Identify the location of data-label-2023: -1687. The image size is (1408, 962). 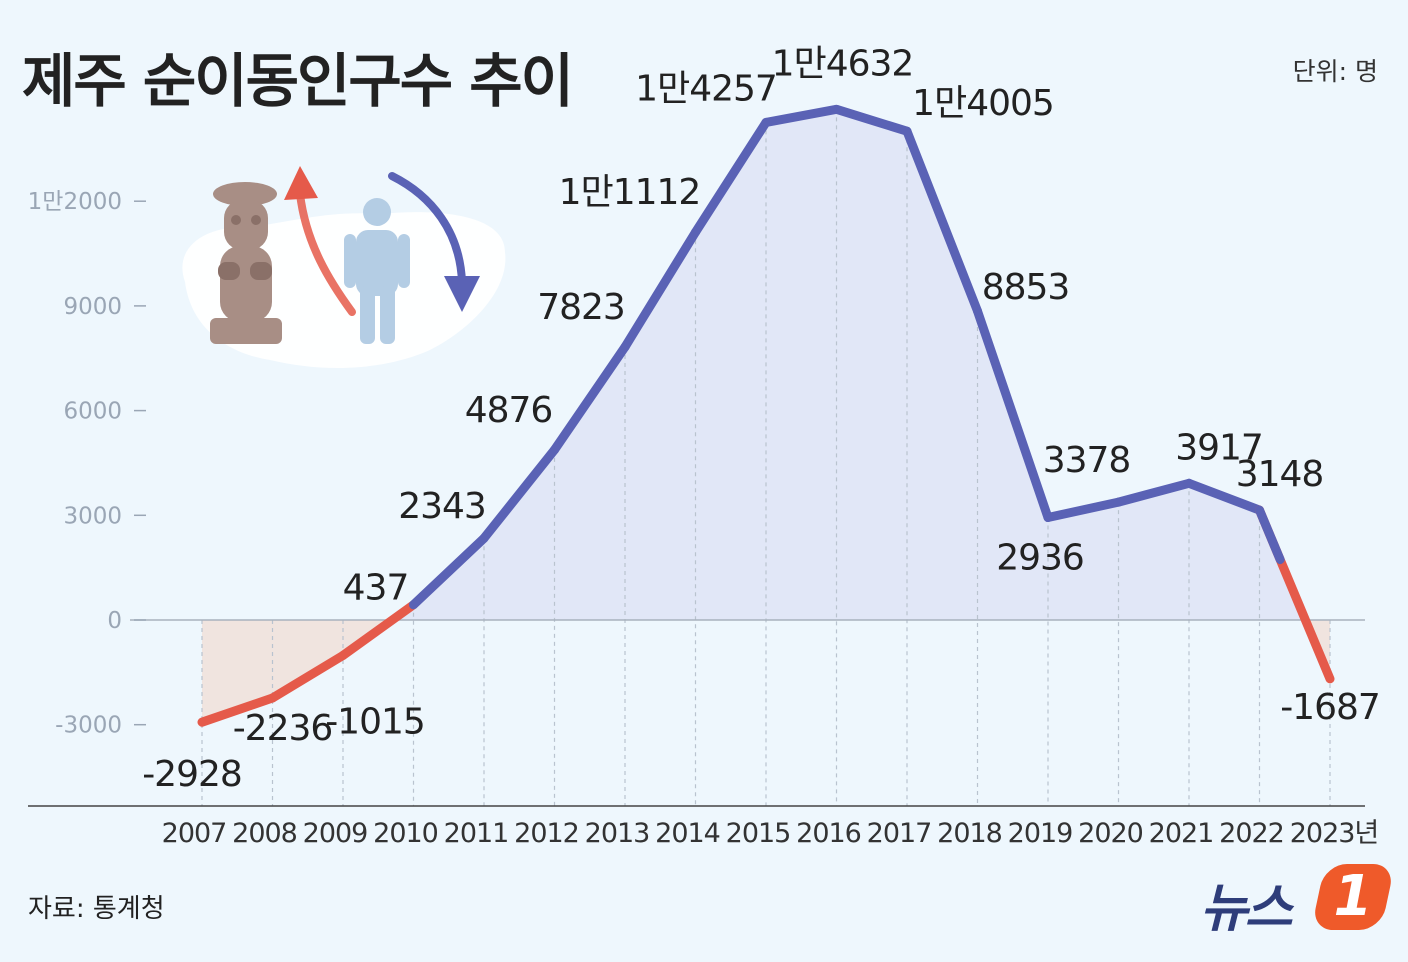
(1330, 707).